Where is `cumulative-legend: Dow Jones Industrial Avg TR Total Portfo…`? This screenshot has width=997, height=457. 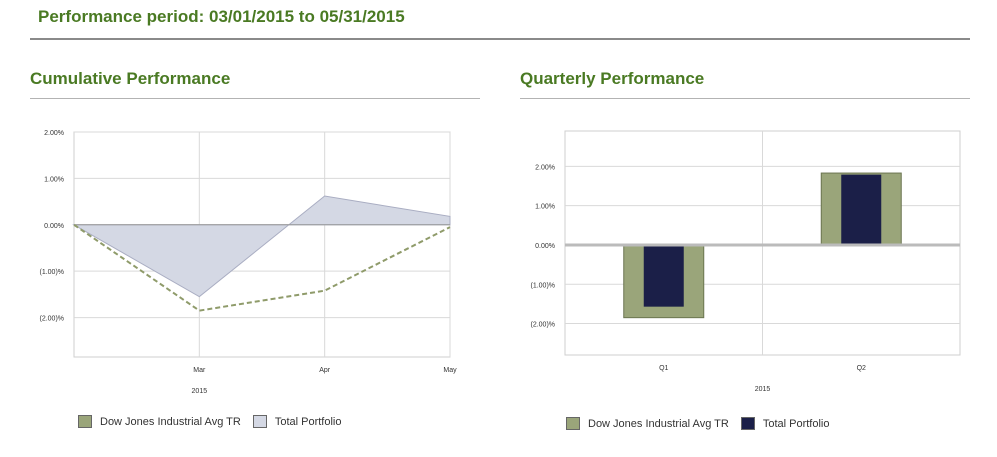
cumulative-legend: Dow Jones Industrial Avg TR Total Portfo… is located at coordinates (210, 421).